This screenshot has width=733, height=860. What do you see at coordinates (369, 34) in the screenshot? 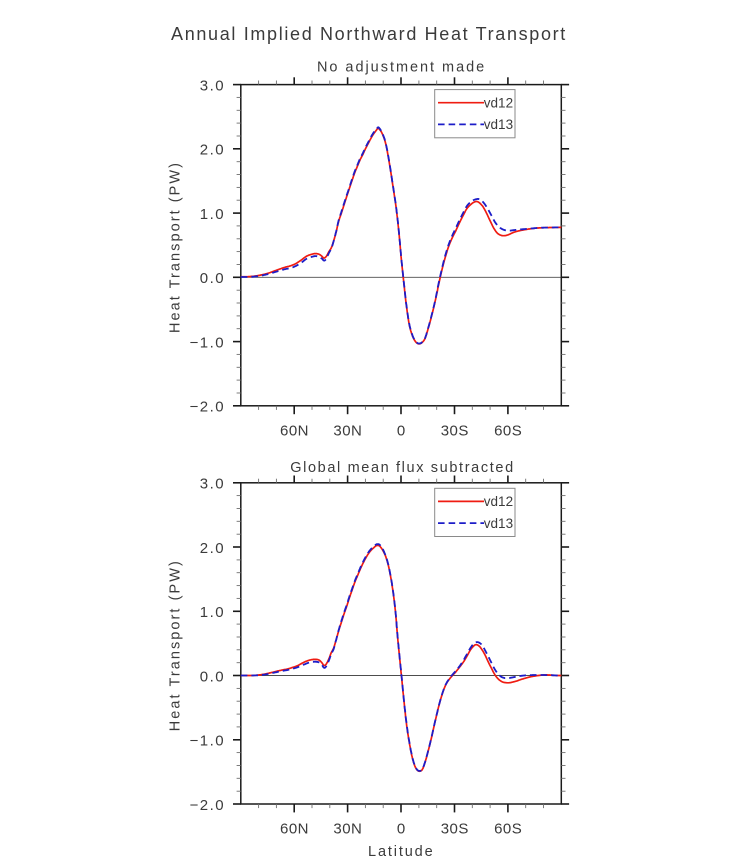
I see `svg-text:Annual Implied Northward Heat: Annual Implied Northward Heat Transport` at bounding box center [369, 34].